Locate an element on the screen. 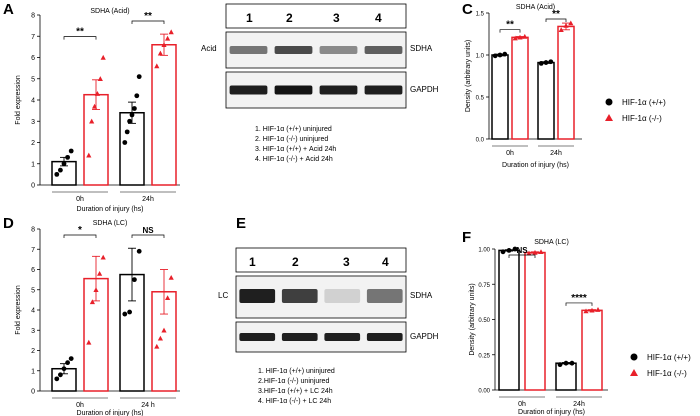 The image size is (700, 416). y-tick-label: 2 is located at coordinates (33, 351).